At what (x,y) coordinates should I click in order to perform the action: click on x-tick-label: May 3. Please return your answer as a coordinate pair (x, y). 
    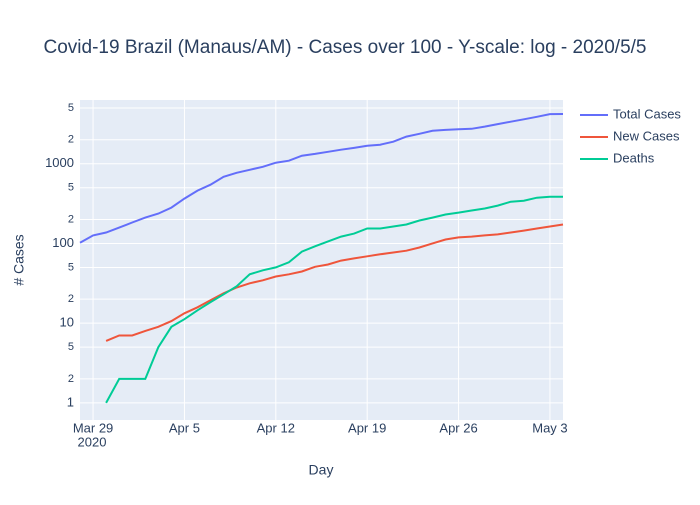
    Looking at the image, I should click on (549, 427).